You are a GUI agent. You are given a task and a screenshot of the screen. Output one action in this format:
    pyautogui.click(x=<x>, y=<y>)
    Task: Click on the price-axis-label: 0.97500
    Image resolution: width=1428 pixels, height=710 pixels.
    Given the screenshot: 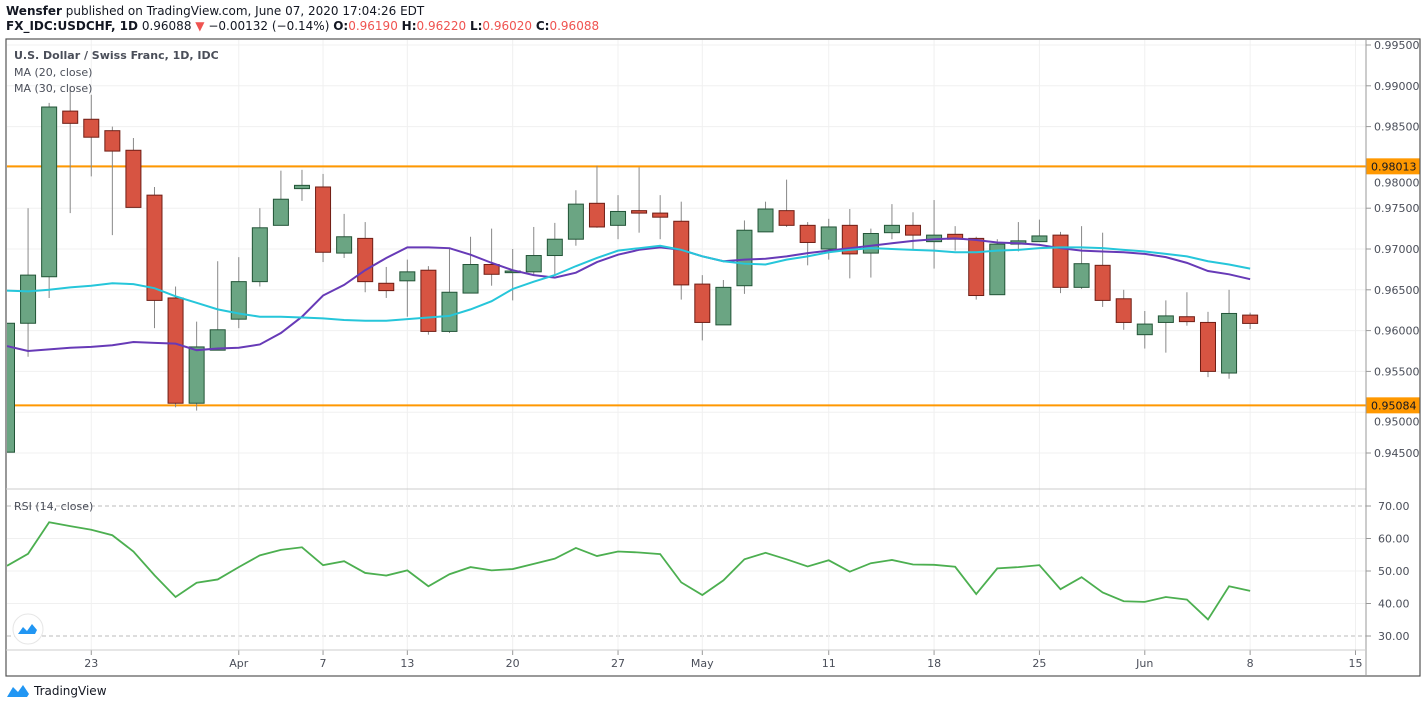 What is the action you would take?
    pyautogui.click(x=1397, y=208)
    